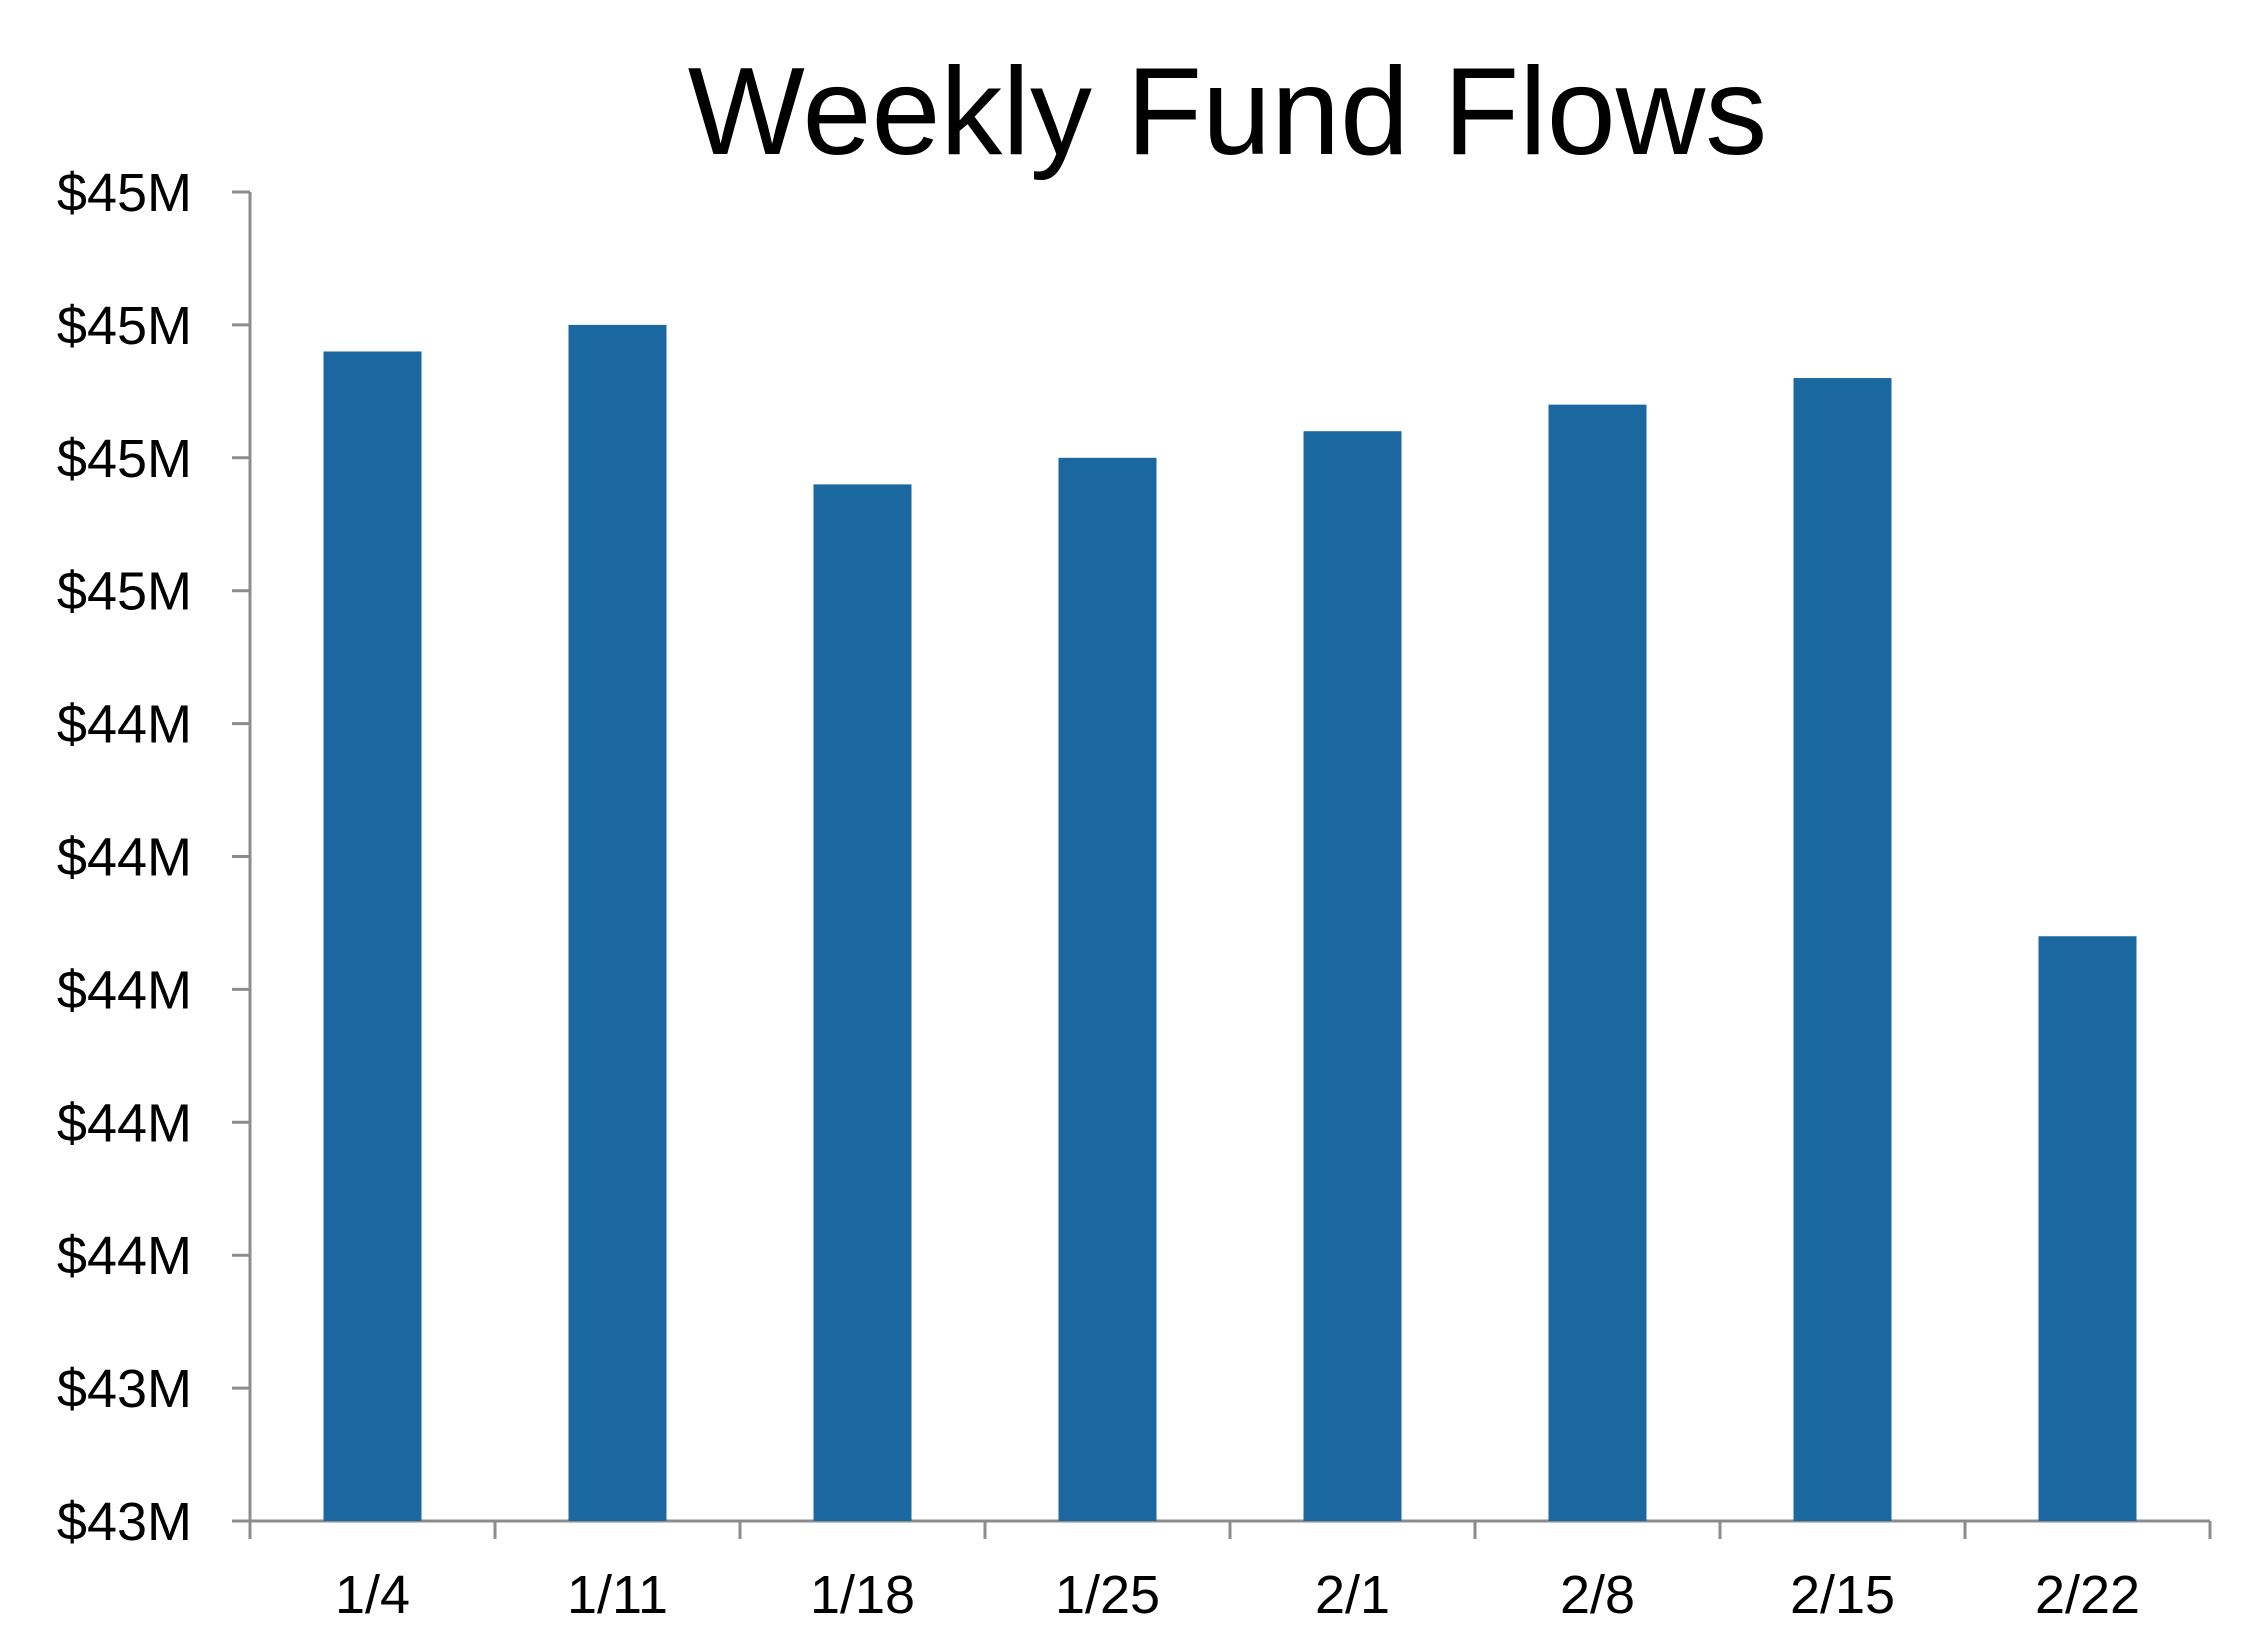 The image size is (2255, 1640). What do you see at coordinates (862, 1595) in the screenshot?
I see `x-tick-label: 1/18` at bounding box center [862, 1595].